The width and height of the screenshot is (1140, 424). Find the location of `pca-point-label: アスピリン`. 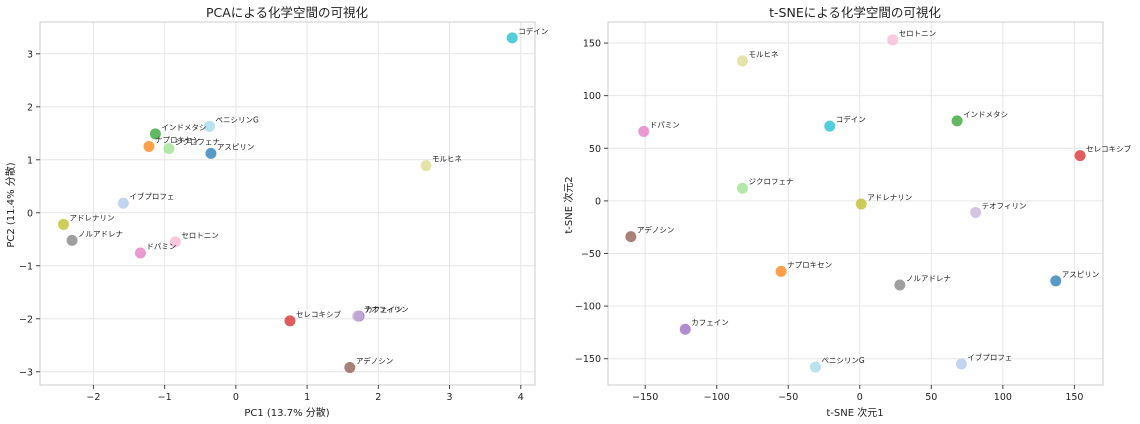

pca-point-label: アスピリン is located at coordinates (236, 146).